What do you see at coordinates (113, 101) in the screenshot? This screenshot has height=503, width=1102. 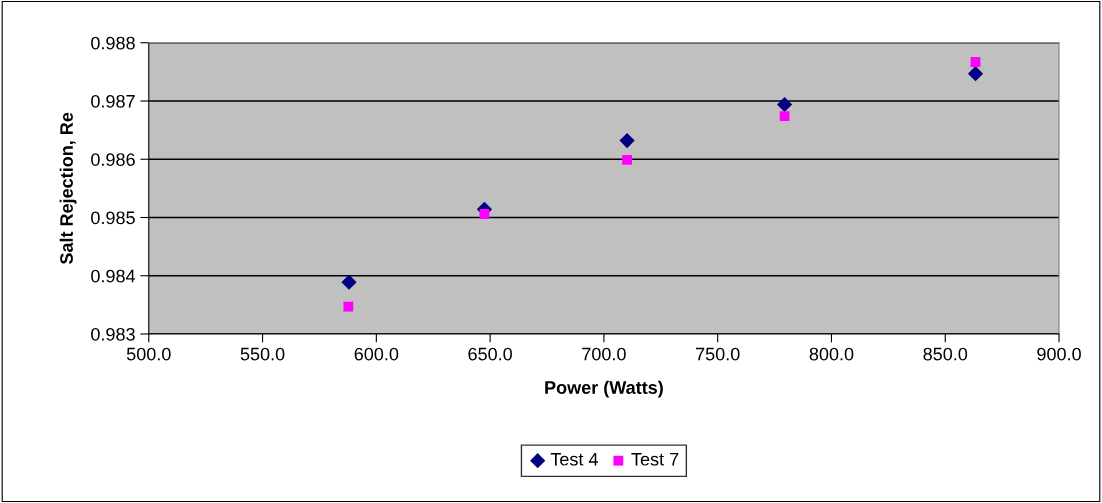 I see `y-tick-label: 0.987` at bounding box center [113, 101].